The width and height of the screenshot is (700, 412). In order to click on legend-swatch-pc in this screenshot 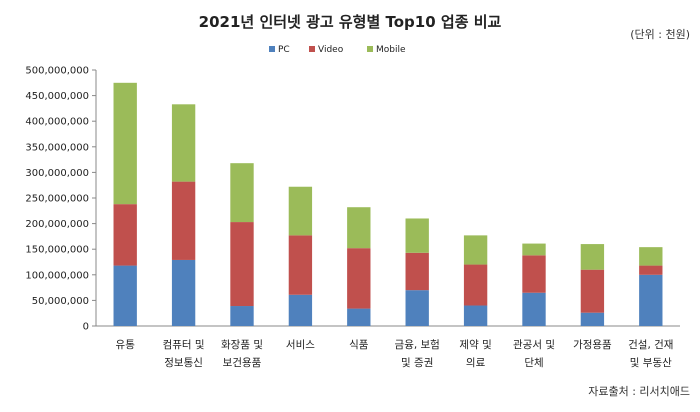, I will do `click(272, 49)`.